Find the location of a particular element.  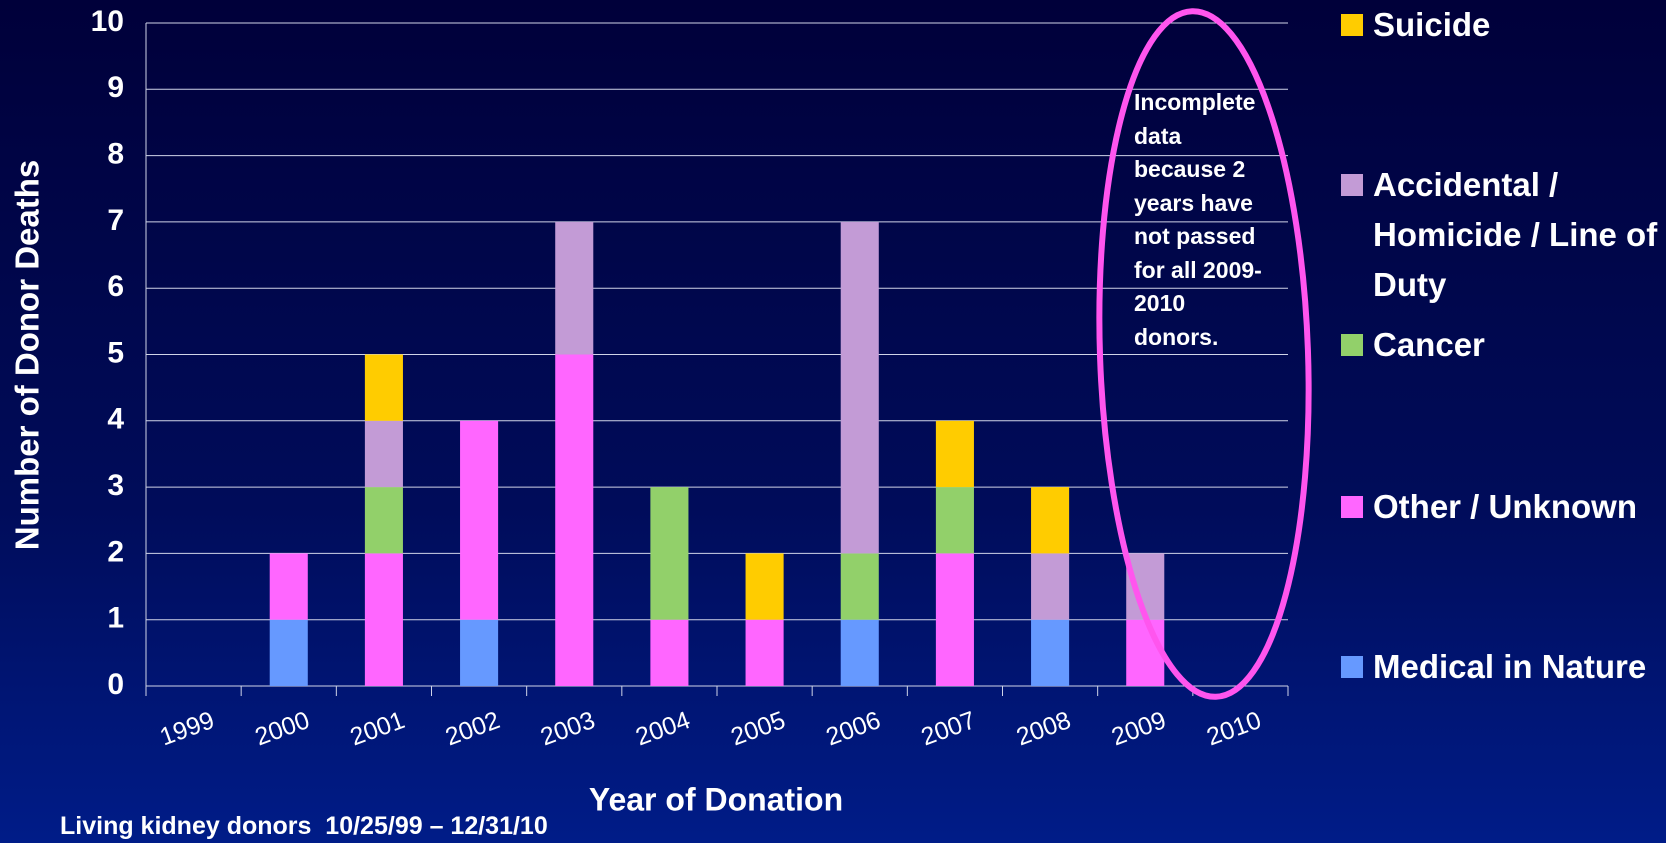

x-tick-label: 2007 is located at coordinates (949, 728).